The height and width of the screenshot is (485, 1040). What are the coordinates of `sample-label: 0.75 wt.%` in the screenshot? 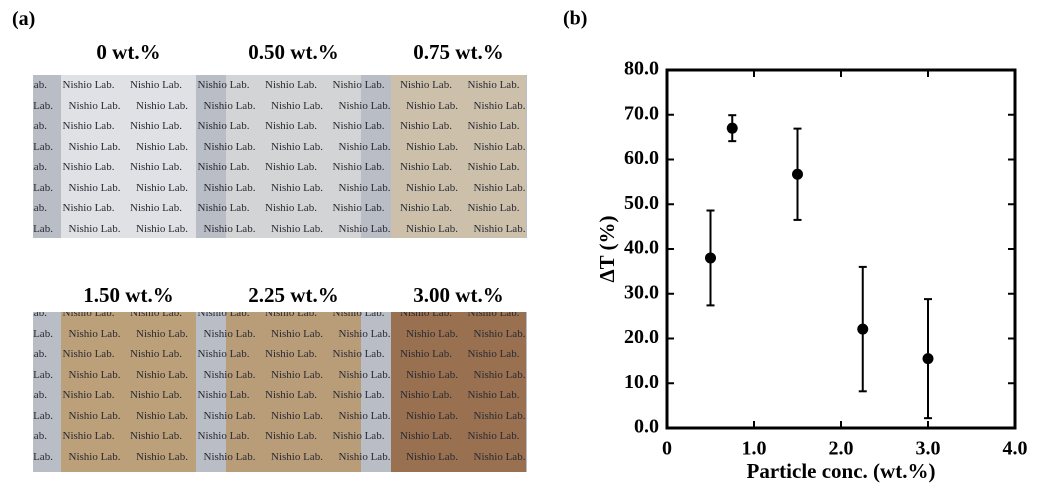 It's located at (458, 52).